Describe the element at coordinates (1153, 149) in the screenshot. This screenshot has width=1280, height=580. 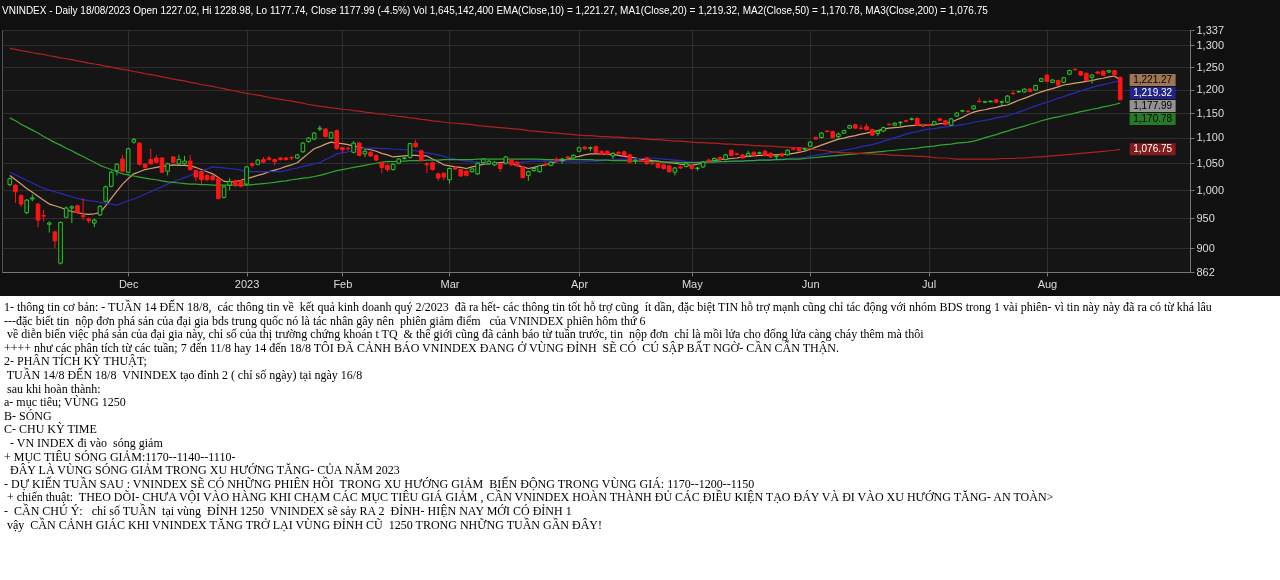
I see `data-label: 1,076.75` at that location.